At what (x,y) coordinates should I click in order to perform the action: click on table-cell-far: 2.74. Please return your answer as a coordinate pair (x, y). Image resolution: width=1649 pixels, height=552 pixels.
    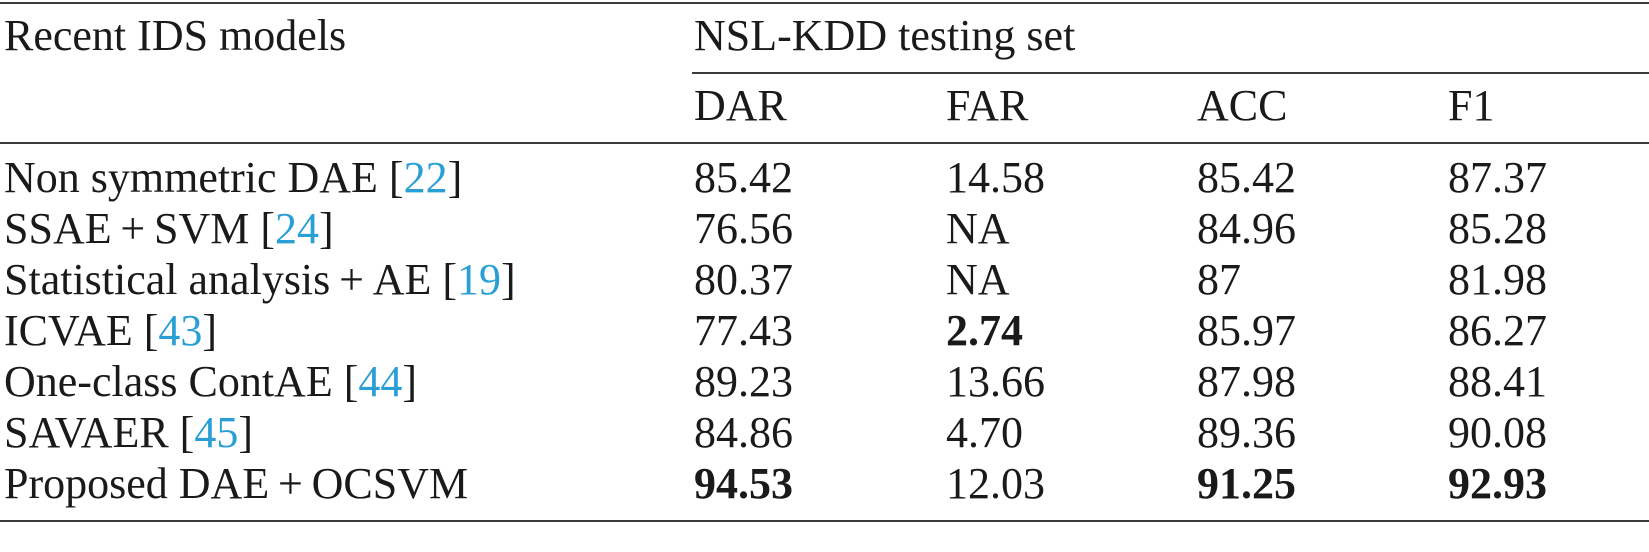
    Looking at the image, I should click on (984, 330).